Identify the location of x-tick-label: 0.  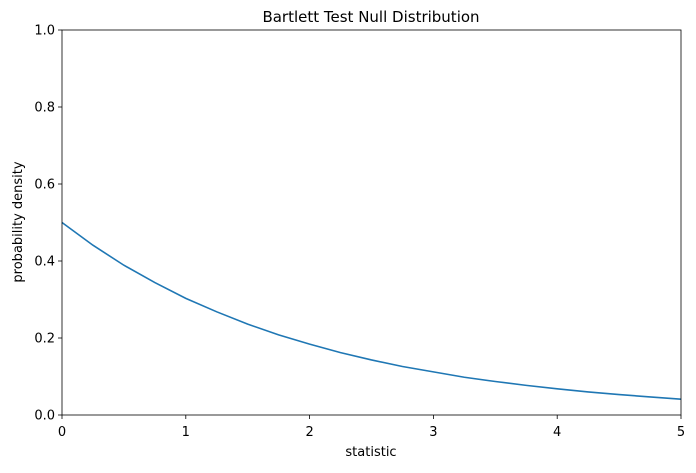
(62, 432).